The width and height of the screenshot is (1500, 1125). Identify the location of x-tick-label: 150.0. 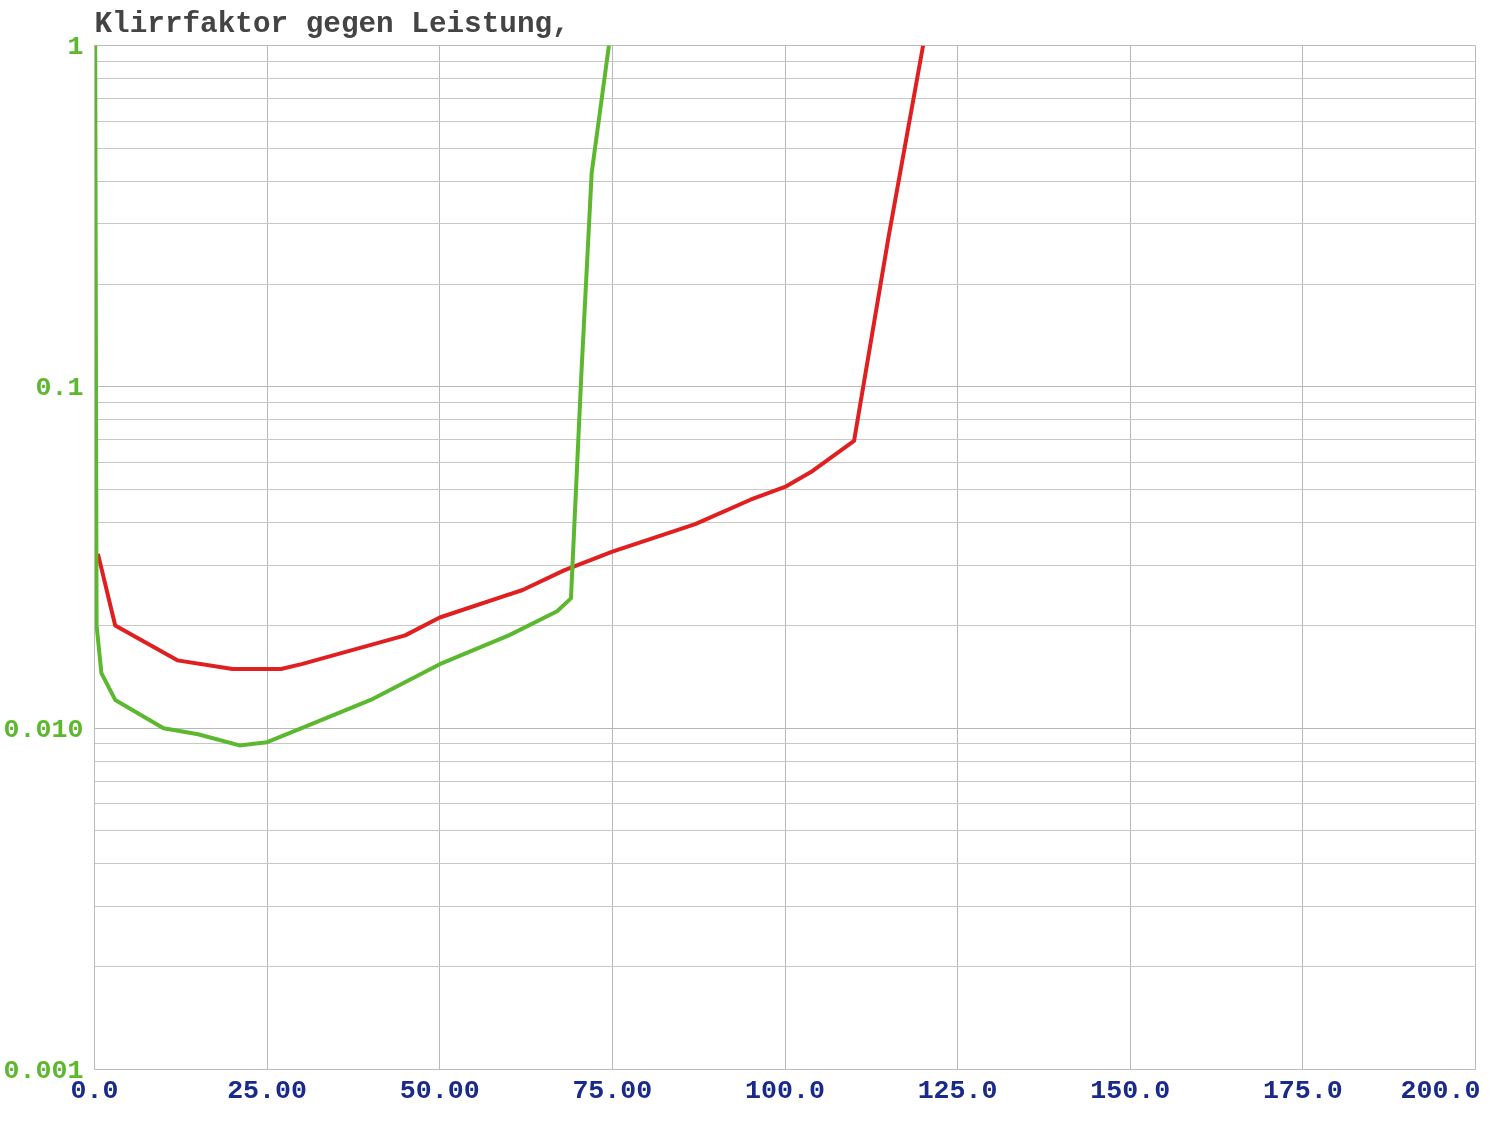
(1130, 1090).